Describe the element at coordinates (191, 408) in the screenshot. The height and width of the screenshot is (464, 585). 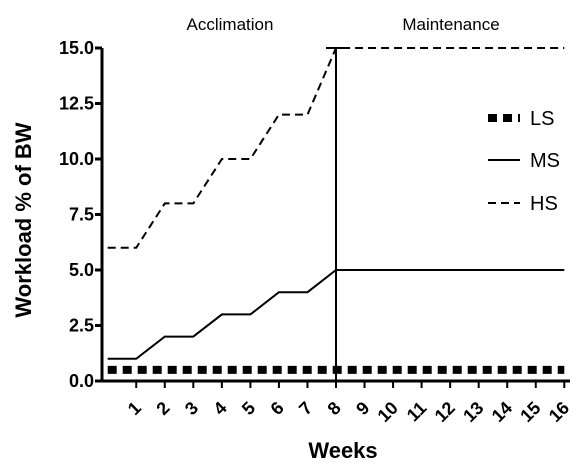
I see `x-tick-label: 3` at that location.